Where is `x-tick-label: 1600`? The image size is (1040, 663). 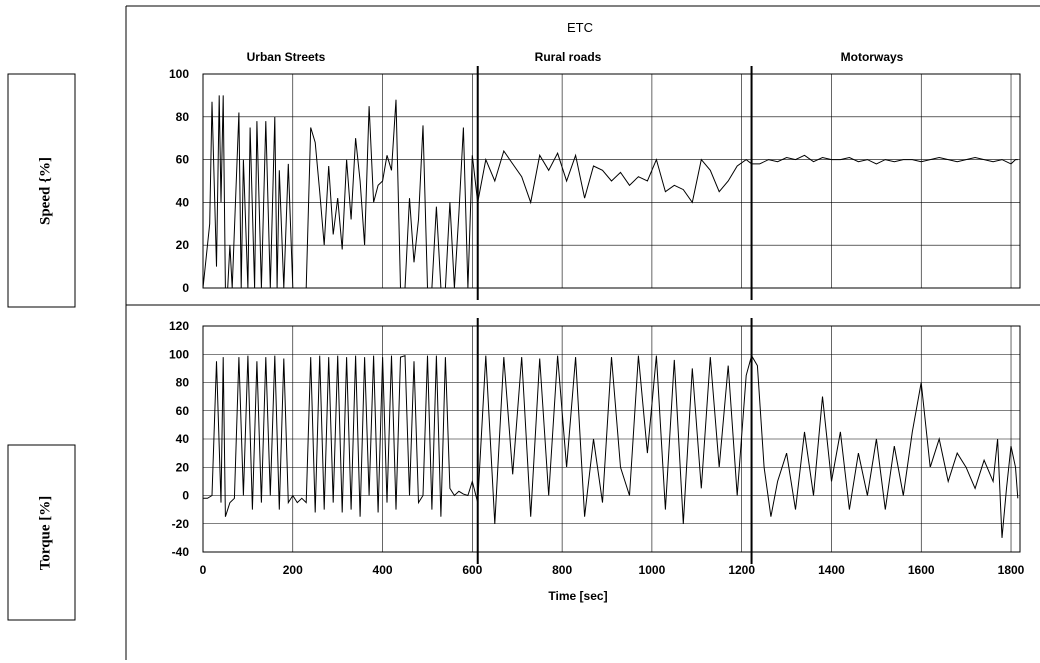
x-tick-label: 1600 is located at coordinates (921, 570).